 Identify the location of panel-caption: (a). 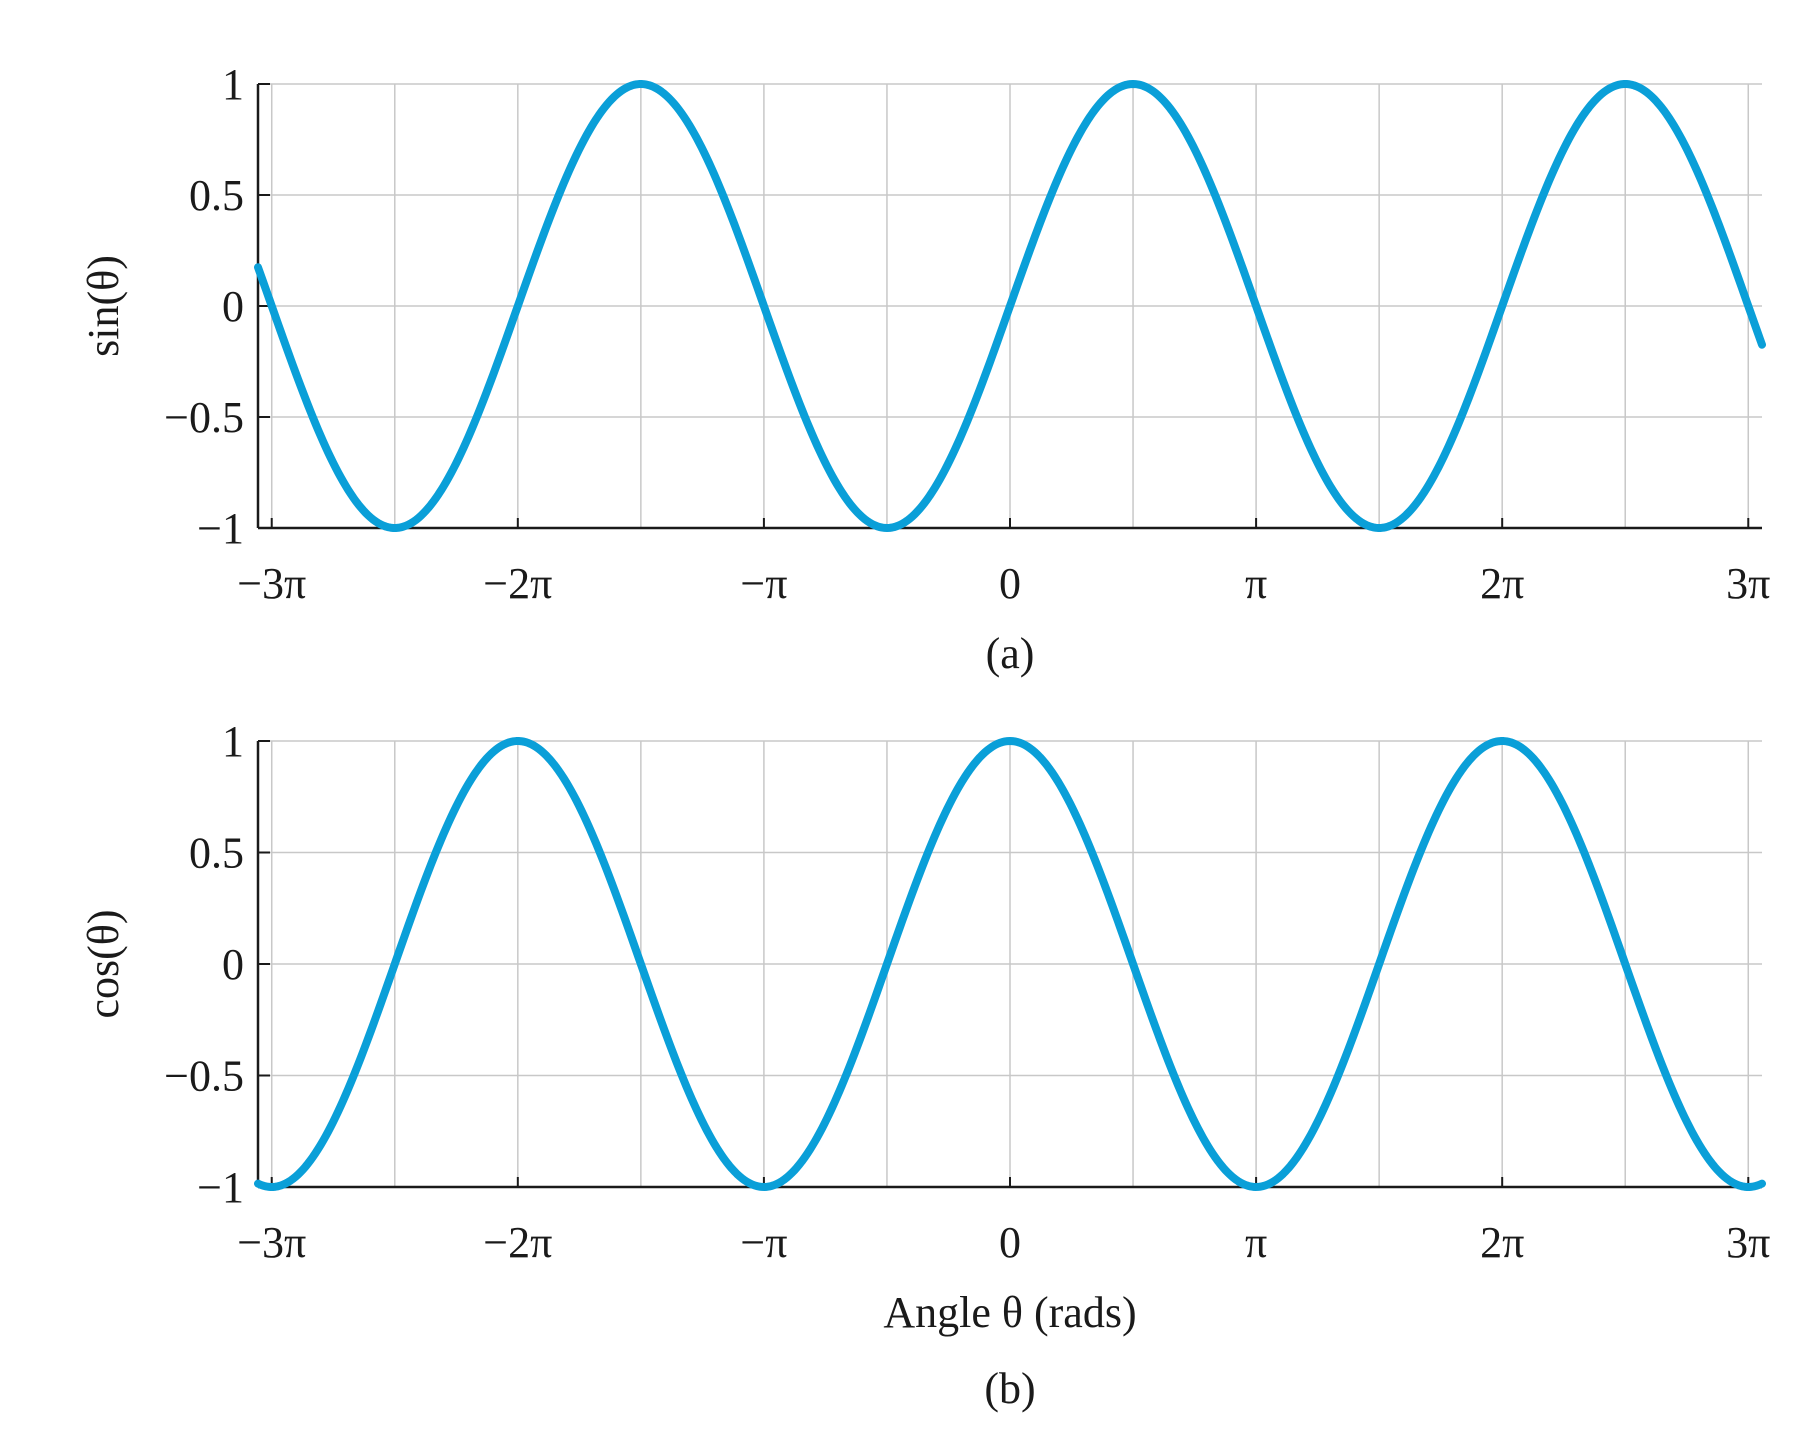
(1010, 653).